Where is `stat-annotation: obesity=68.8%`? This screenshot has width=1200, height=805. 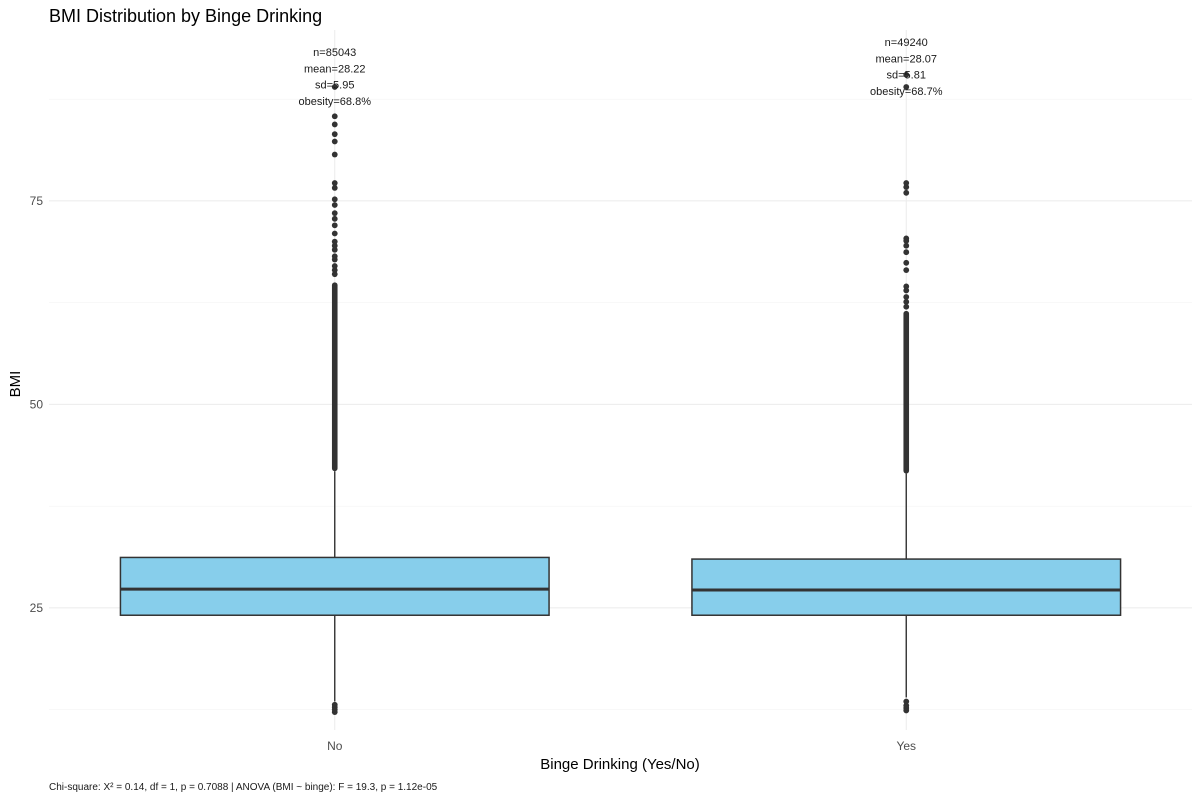
stat-annotation: obesity=68.8% is located at coordinates (335, 102).